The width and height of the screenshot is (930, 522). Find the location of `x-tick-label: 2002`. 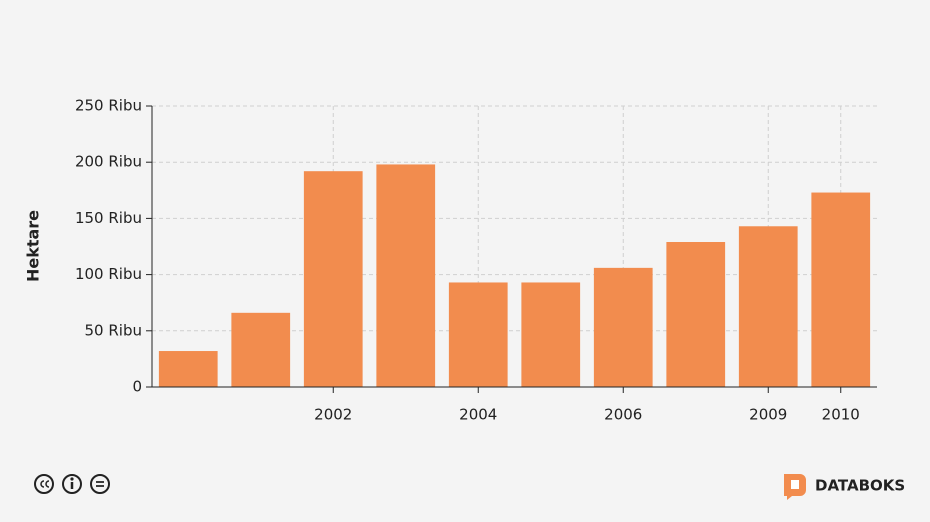

x-tick-label: 2002 is located at coordinates (333, 415).